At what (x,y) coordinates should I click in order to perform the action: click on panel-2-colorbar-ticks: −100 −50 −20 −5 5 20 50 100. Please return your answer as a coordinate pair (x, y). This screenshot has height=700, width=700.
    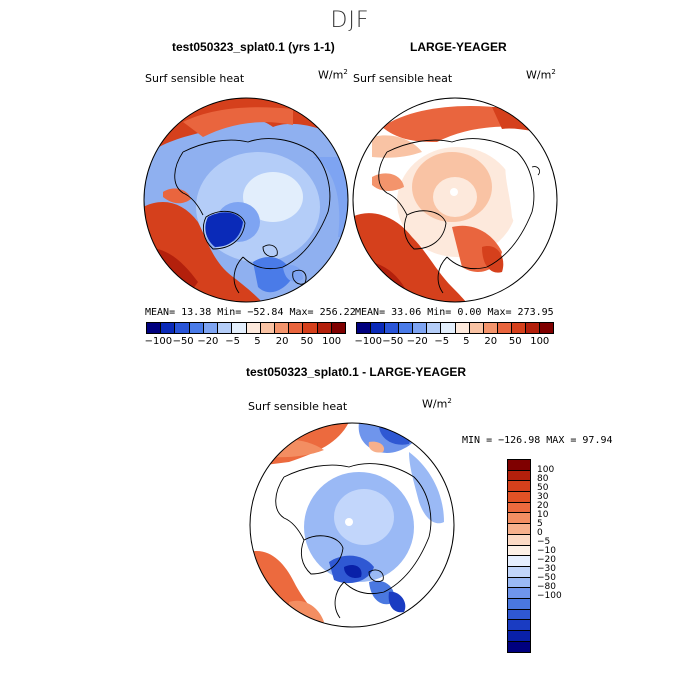
    Looking at the image, I should click on (453, 342).